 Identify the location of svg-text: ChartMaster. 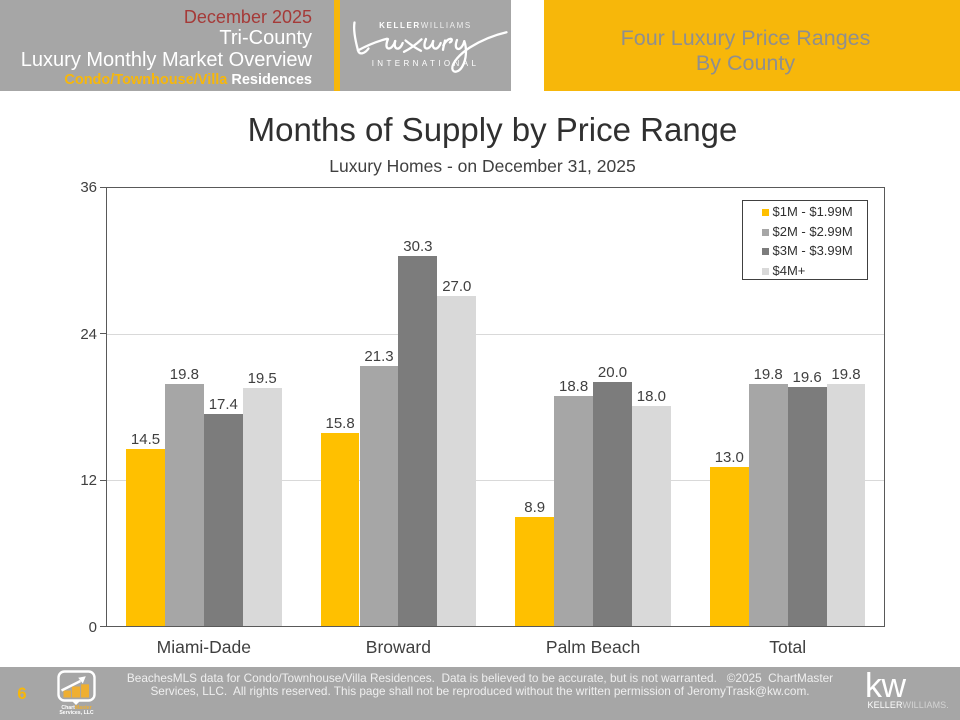
(76, 708).